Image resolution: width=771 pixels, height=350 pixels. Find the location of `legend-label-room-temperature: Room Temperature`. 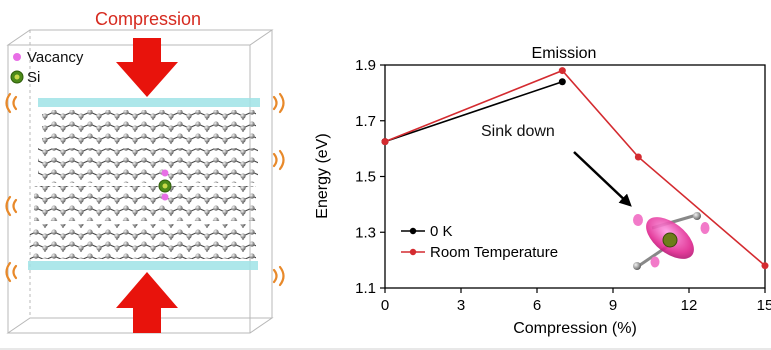

legend-label-room-temperature: Room Temperature is located at coordinates (494, 252).